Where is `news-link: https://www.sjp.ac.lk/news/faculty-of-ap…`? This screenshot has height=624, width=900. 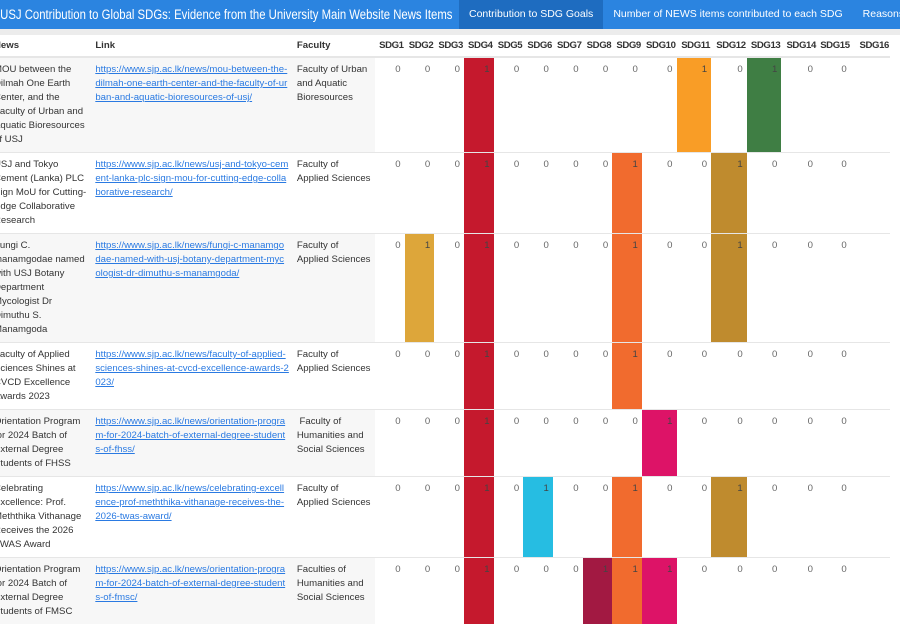 news-link: https://www.sjp.ac.lk/news/faculty-of-ap… is located at coordinates (192, 368).